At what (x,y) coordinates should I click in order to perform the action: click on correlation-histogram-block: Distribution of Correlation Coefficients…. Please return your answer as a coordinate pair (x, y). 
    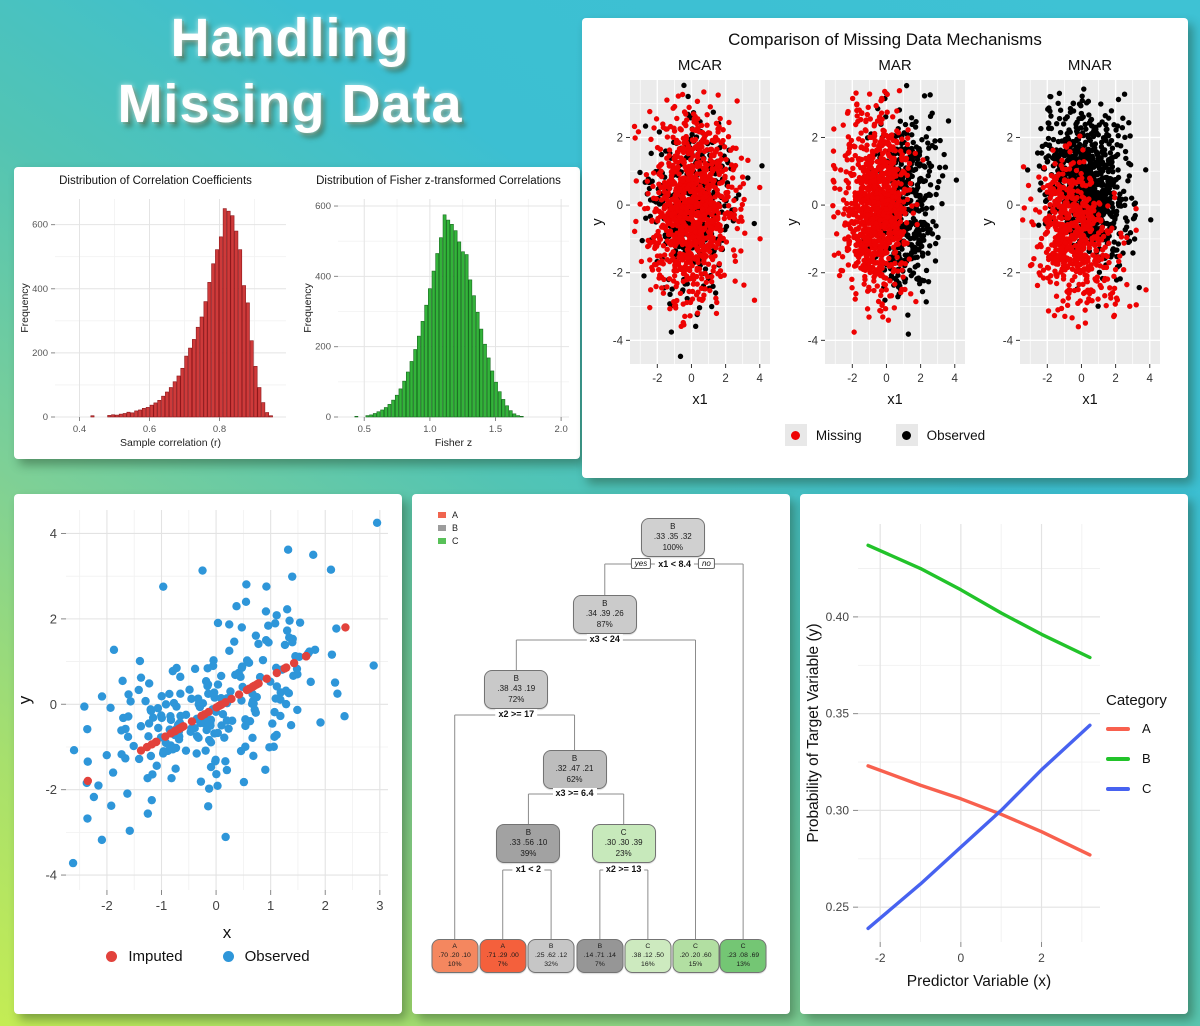
    Looking at the image, I should click on (155, 313).